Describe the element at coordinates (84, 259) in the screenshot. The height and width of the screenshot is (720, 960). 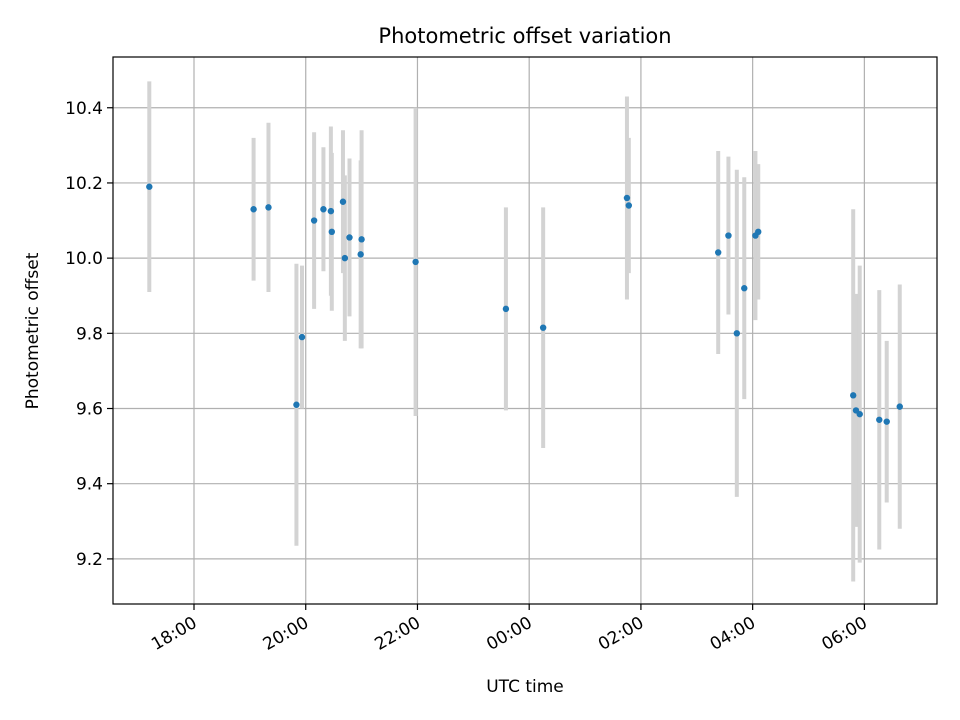
I see `y-tick-label: 10.0` at that location.